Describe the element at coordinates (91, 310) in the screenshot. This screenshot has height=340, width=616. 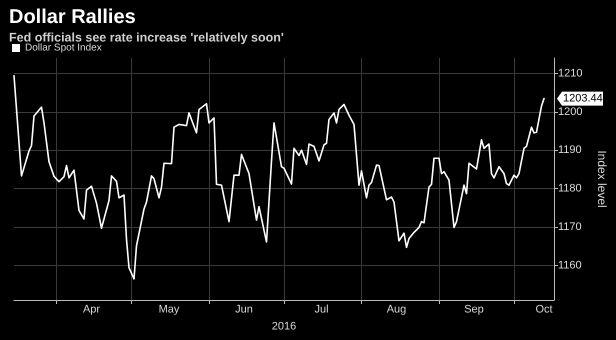
I see `x-tick-label: Apr` at that location.